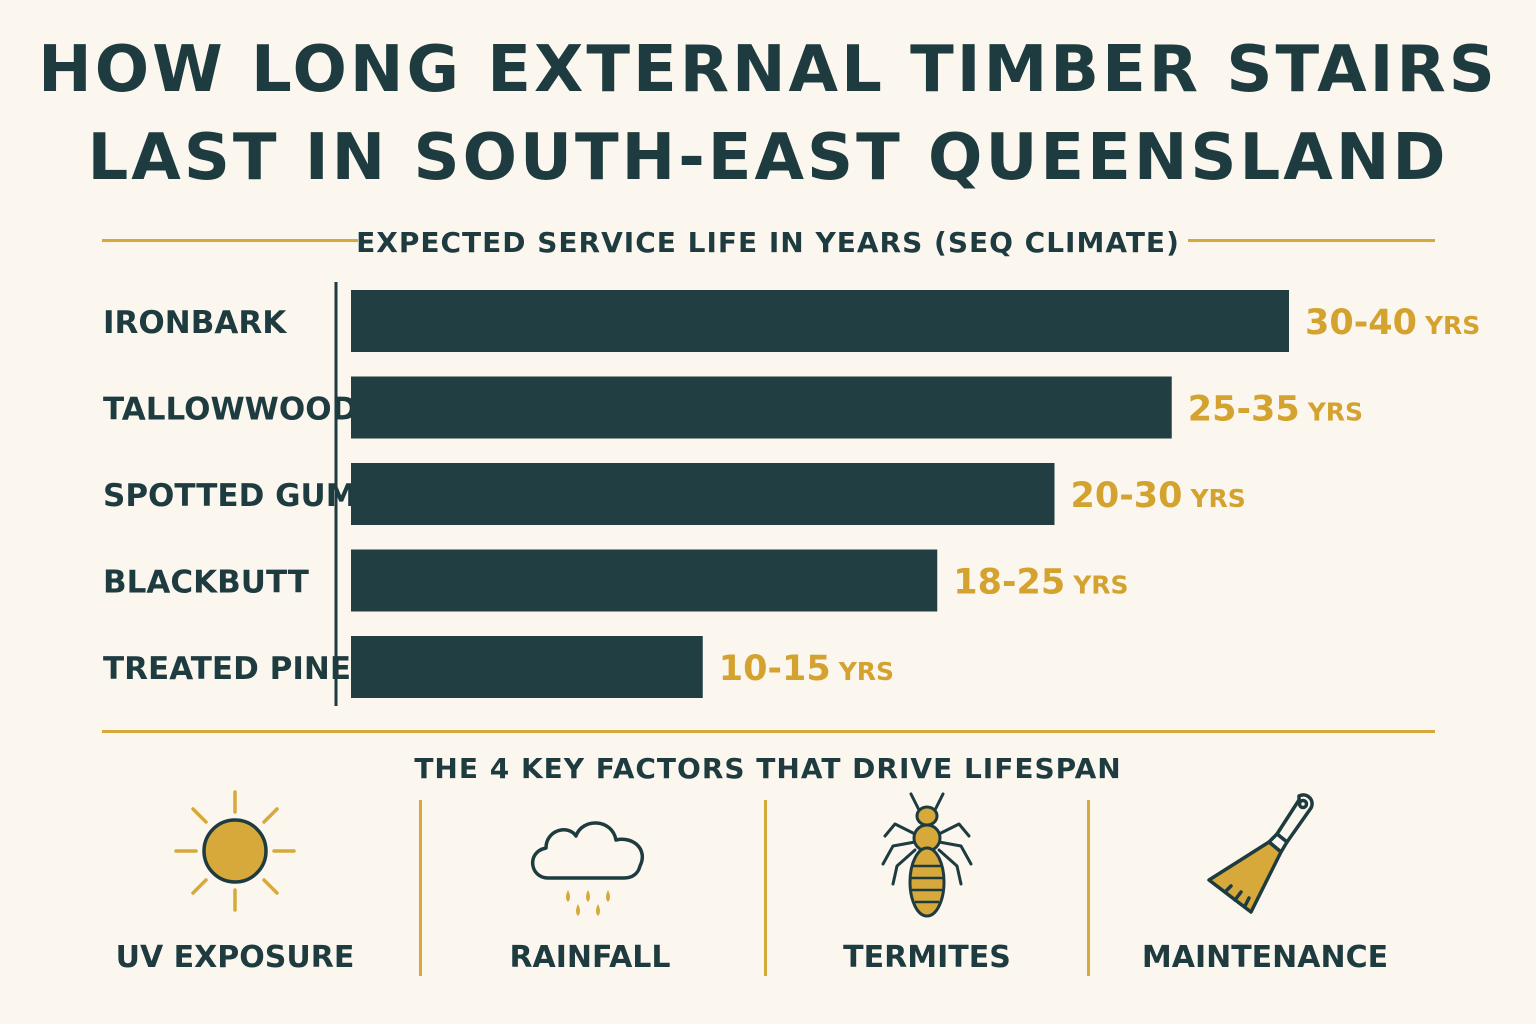  I want to click on section-divider, so click(768, 731).